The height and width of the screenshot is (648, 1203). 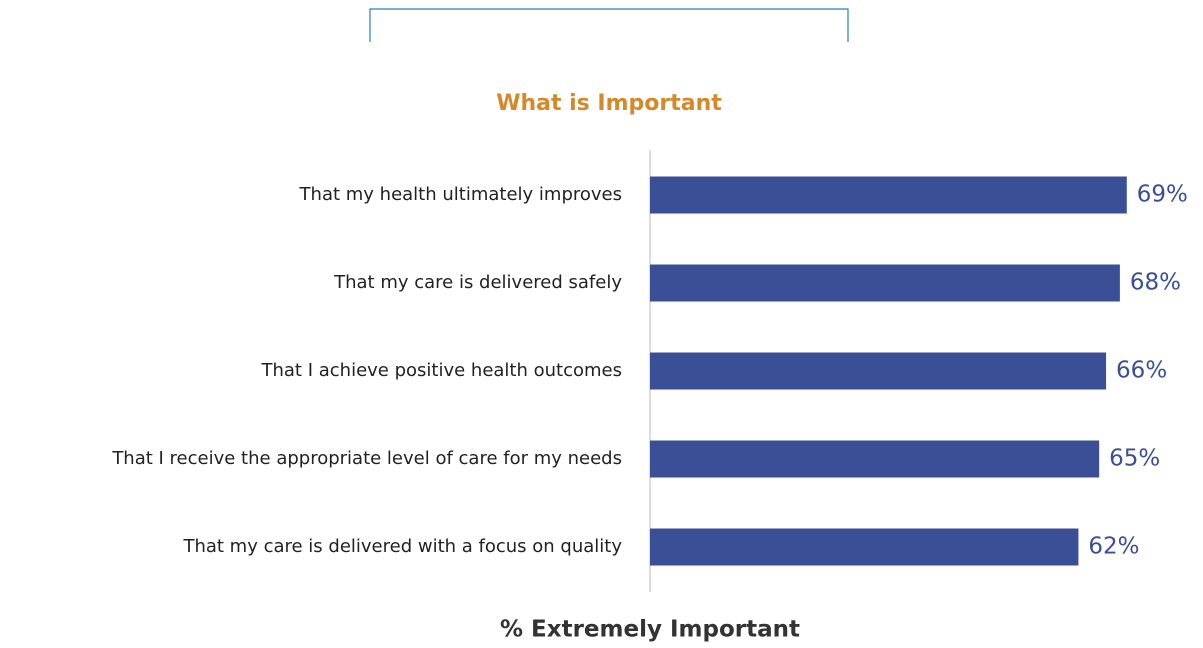 I want to click on category-label: That my health ultimately improves, so click(x=460, y=194).